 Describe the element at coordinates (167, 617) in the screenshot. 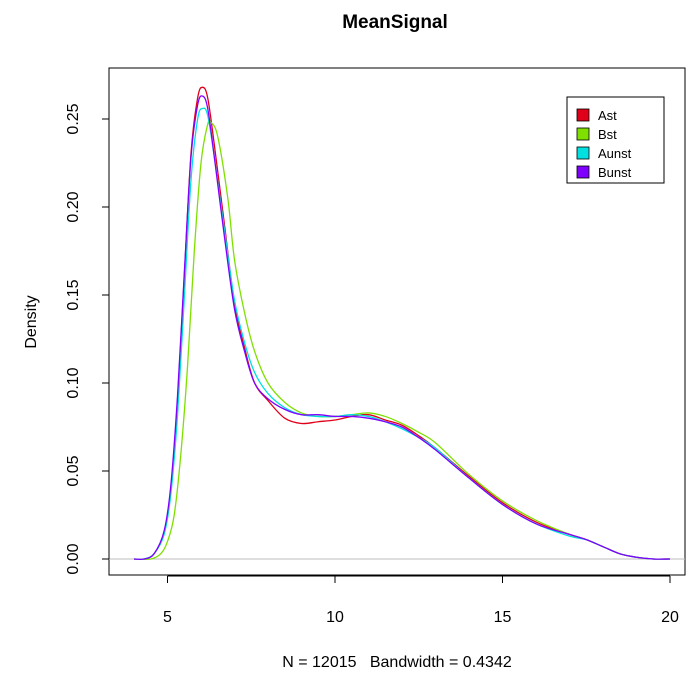

I see `x-tick-label: 5` at that location.